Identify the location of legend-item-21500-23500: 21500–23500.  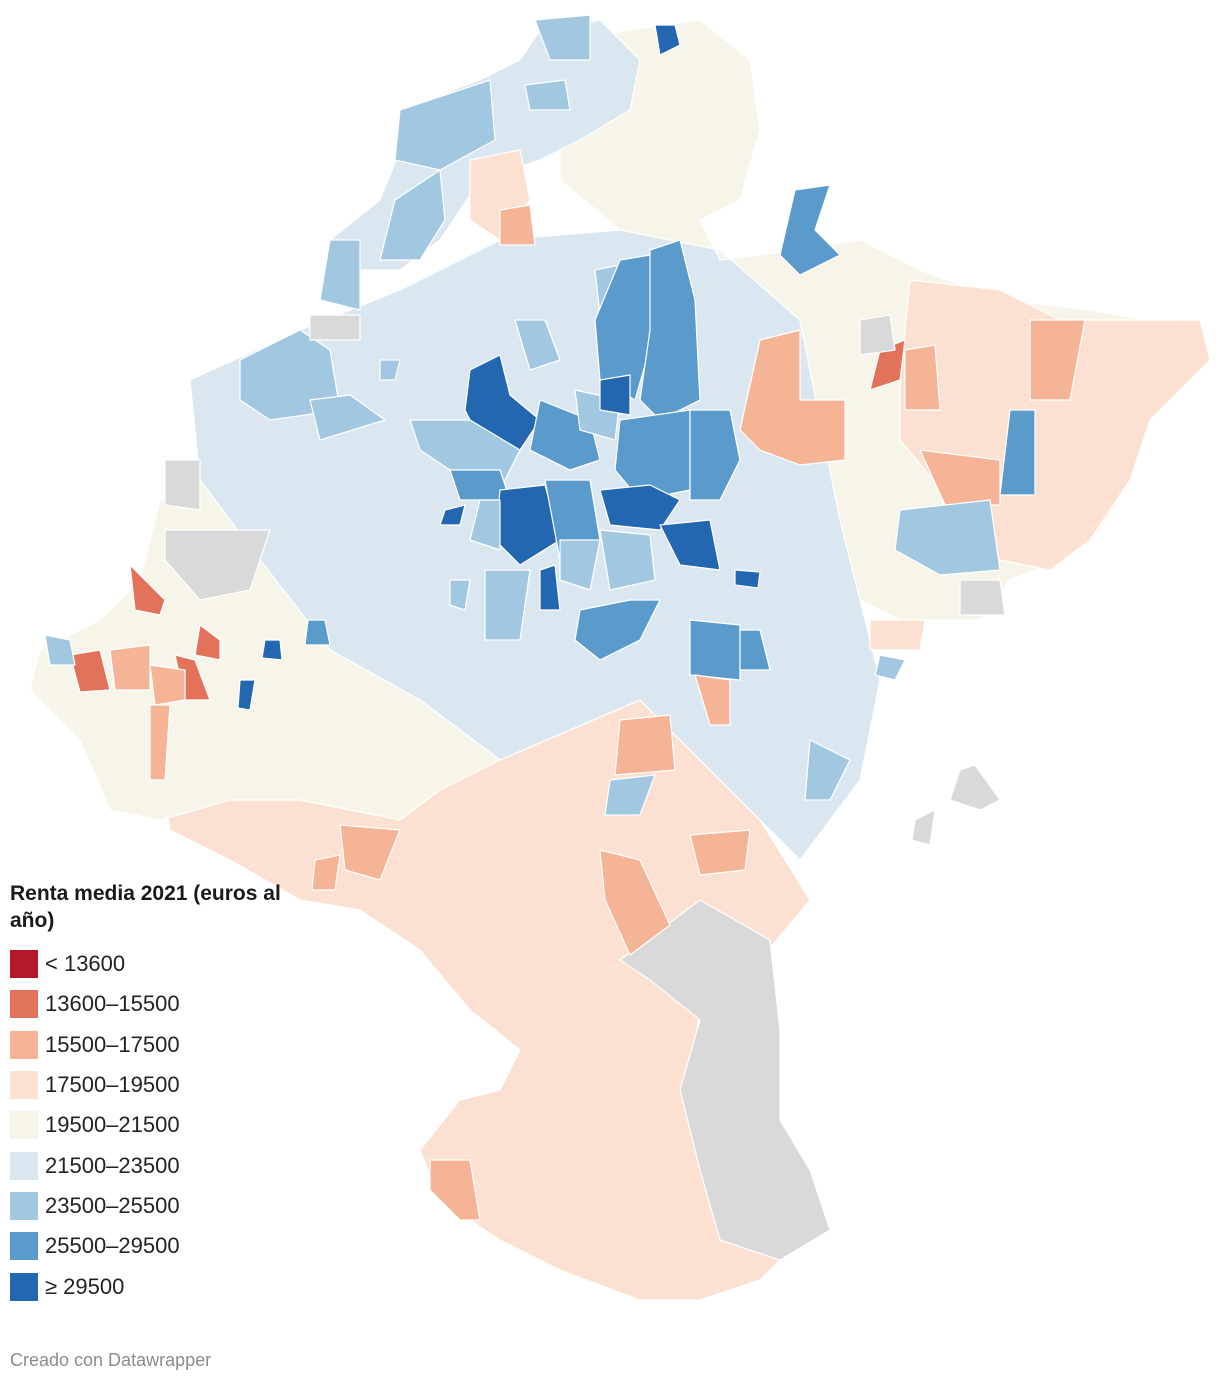
(170, 1165).